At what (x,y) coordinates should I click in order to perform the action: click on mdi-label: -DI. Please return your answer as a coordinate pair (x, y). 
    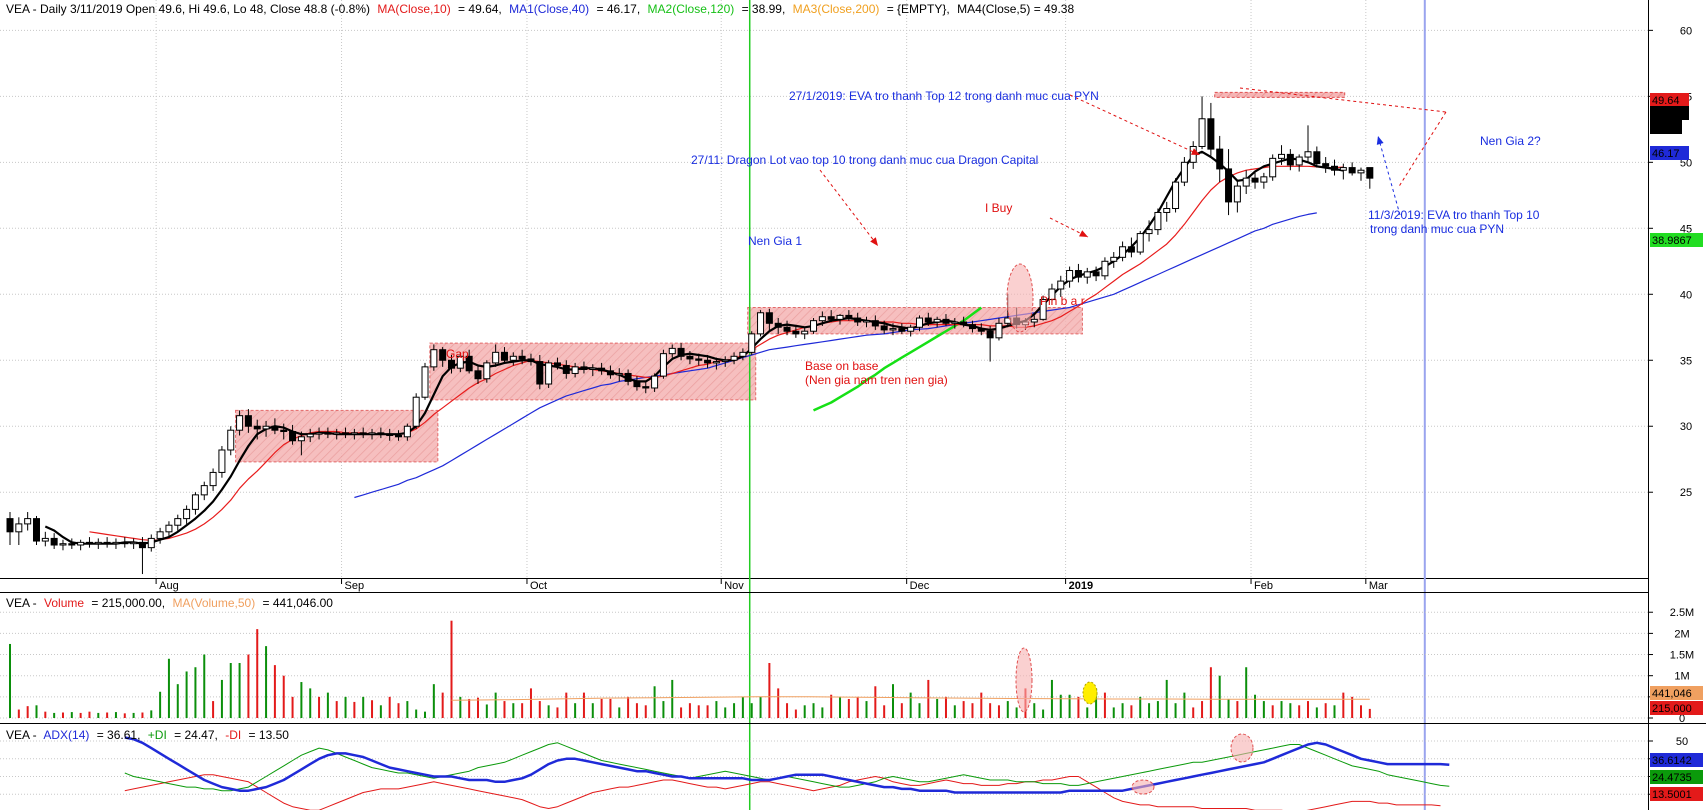
    Looking at the image, I should click on (233, 735).